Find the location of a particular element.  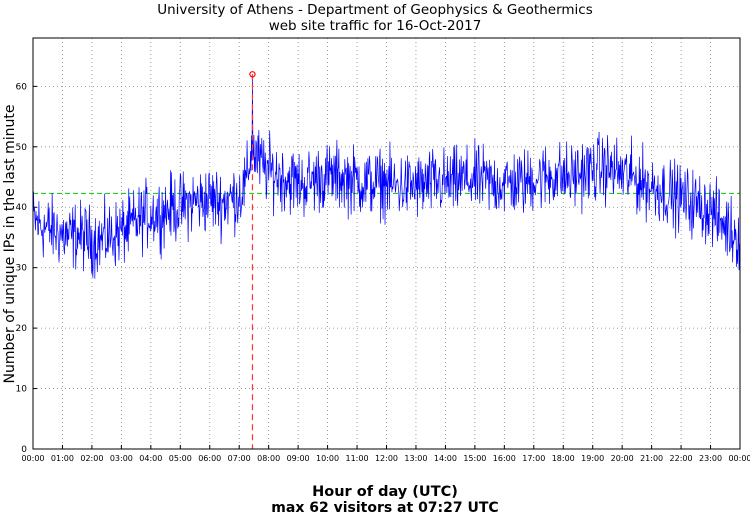

x-tick-label: 21:00 is located at coordinates (651, 458).